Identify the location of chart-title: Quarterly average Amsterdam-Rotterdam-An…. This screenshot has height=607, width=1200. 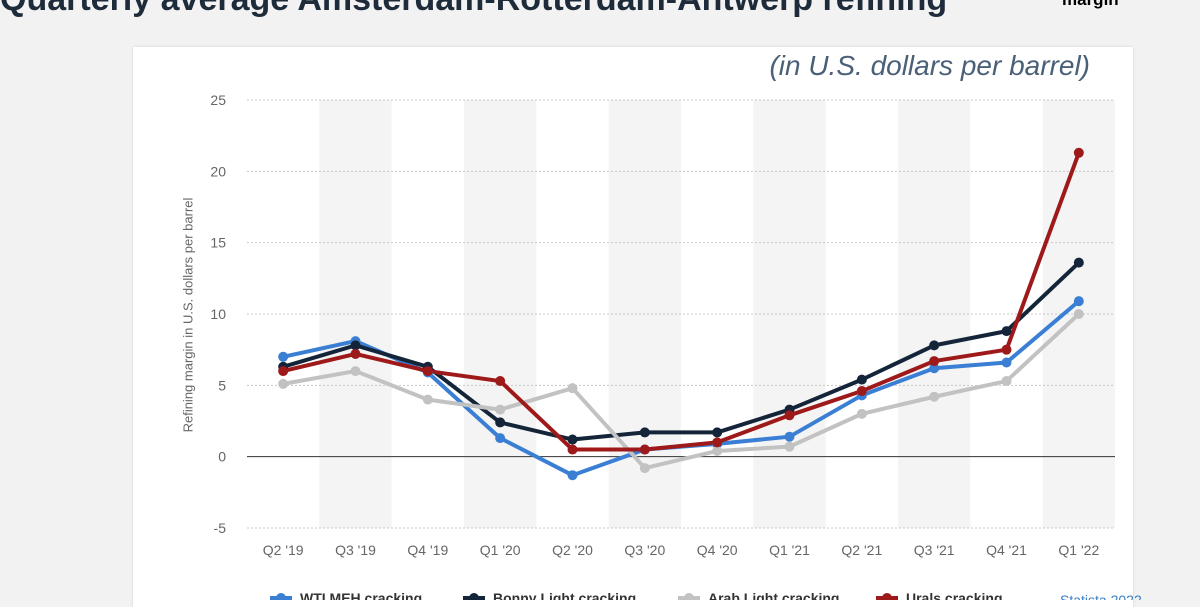
(600, 10).